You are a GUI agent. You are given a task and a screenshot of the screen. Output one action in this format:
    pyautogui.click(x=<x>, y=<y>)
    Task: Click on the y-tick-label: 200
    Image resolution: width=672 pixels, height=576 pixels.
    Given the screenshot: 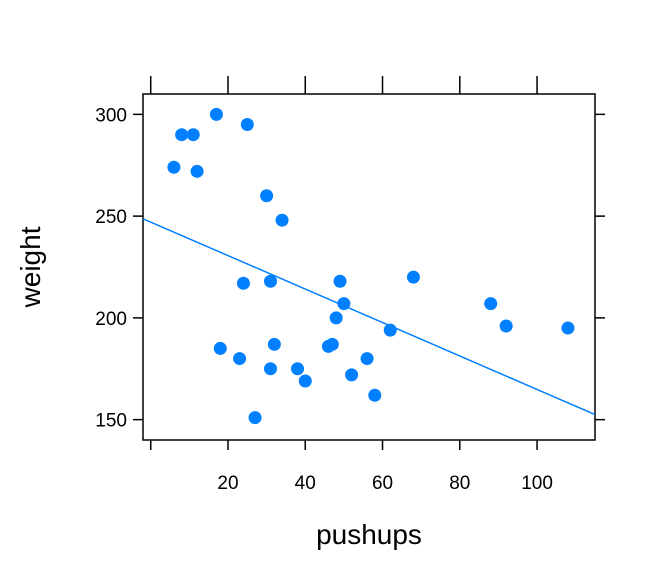 What is the action you would take?
    pyautogui.click(x=111, y=319)
    